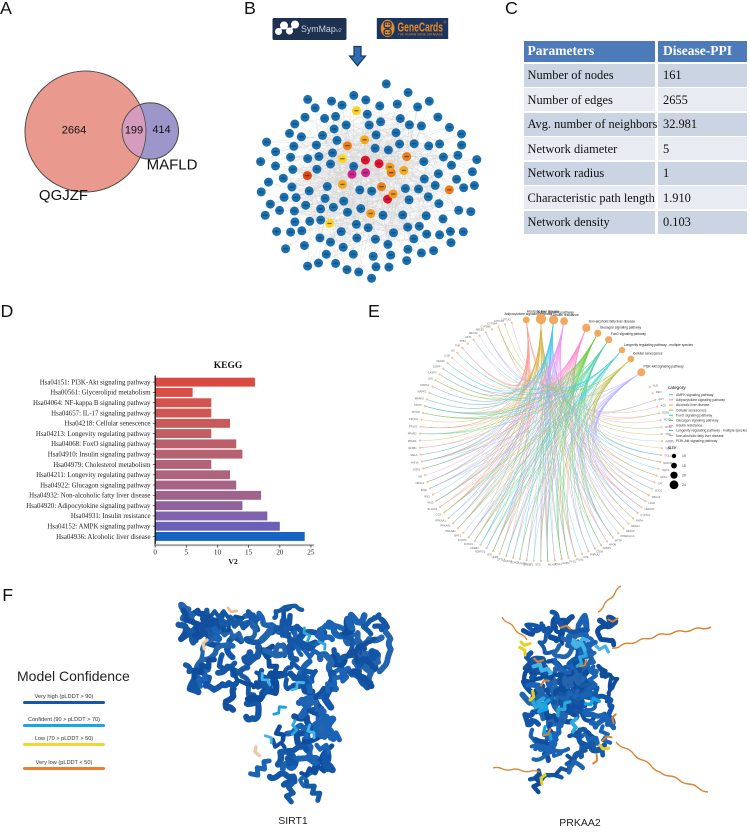 The width and height of the screenshot is (750, 836). What do you see at coordinates (441, 520) in the screenshot?
I see `svg-text: PRKAA1` at bounding box center [441, 520].